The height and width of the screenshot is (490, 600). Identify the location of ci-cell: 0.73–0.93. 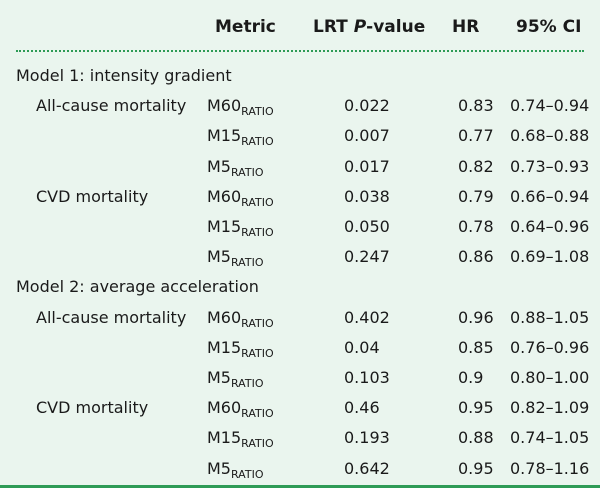
(550, 166).